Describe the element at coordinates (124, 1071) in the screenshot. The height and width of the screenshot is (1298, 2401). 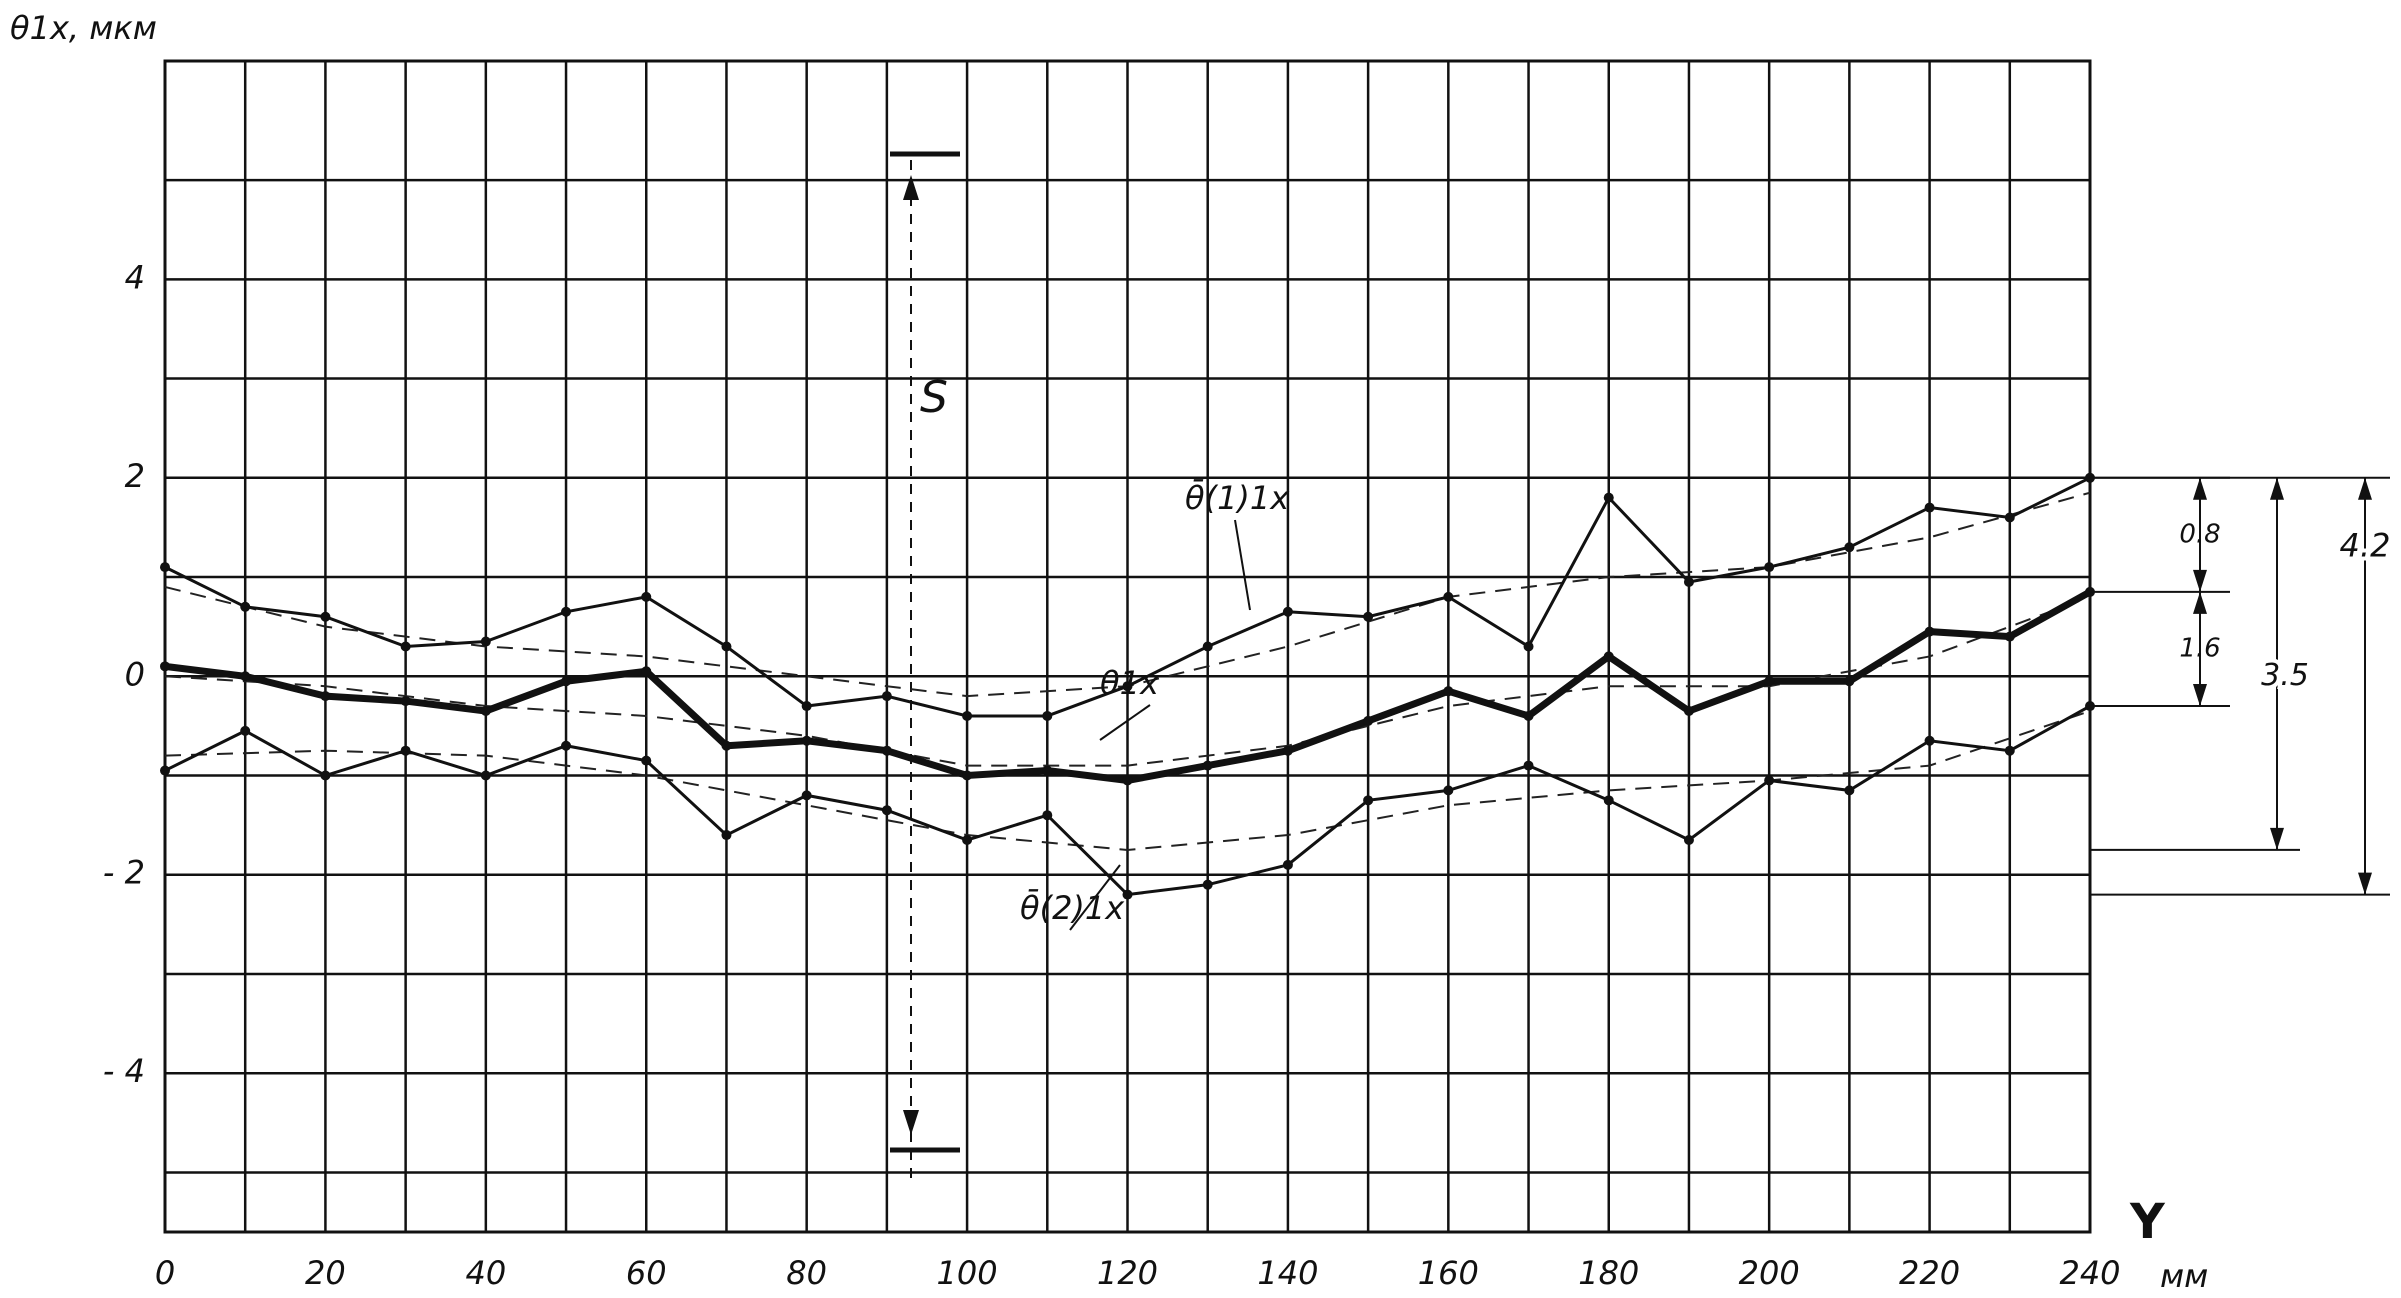
I see `y-tick-label: - 4` at that location.